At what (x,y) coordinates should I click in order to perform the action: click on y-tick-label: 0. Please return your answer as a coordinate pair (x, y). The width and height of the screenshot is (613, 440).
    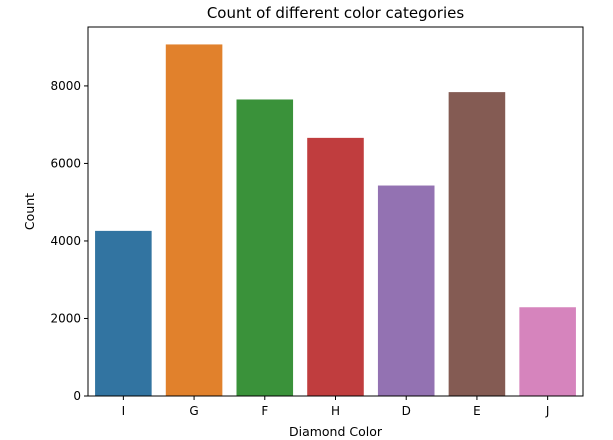
    Looking at the image, I should click on (77, 396).